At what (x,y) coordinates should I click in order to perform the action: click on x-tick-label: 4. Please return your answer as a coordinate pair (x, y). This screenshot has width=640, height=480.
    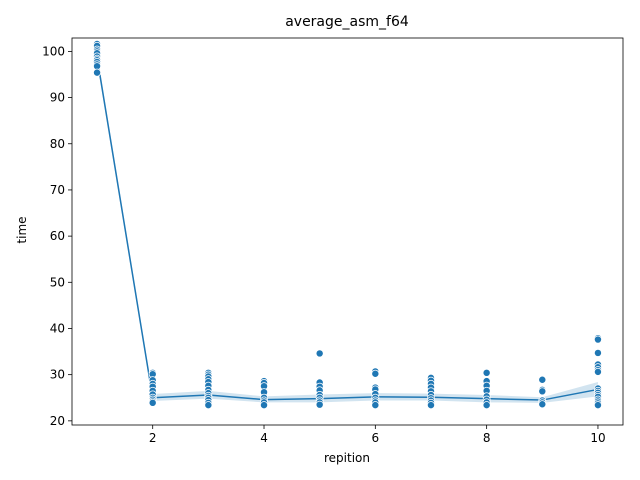
    Looking at the image, I should click on (264, 438).